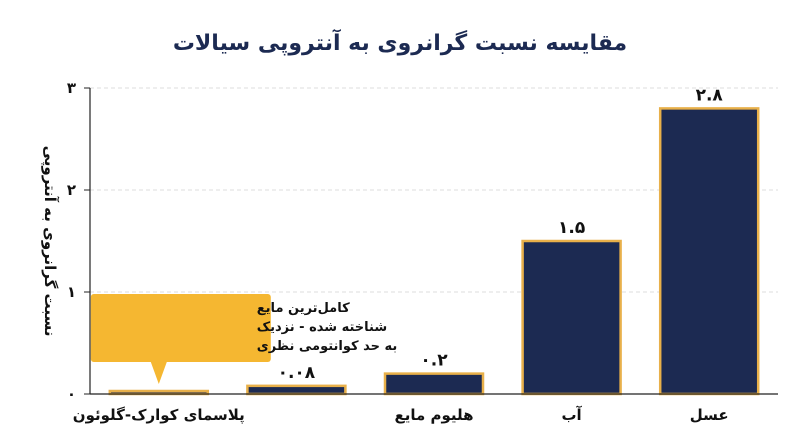 Image resolution: width=800 pixels, height=447 pixels. Describe the element at coordinates (71, 190) in the screenshot. I see `y-tick-label-2: ۲` at that location.